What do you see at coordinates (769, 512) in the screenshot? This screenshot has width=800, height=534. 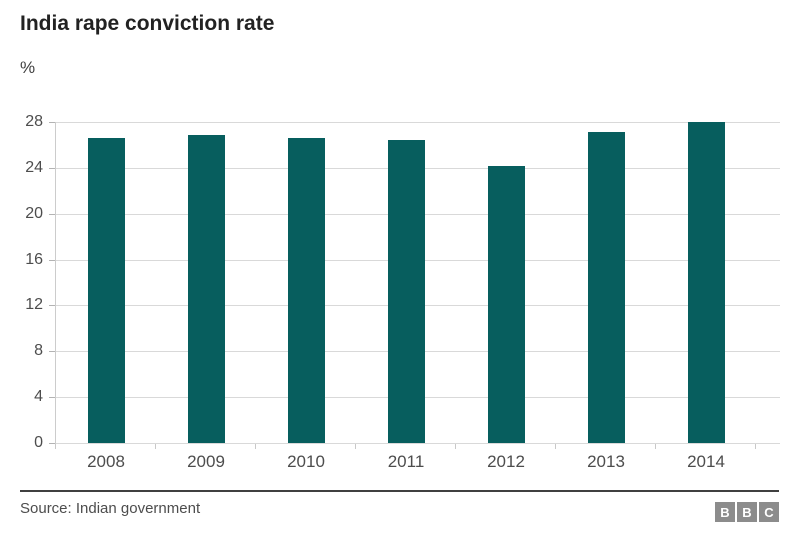 I see `bbc-logo-block-3: C` at bounding box center [769, 512].